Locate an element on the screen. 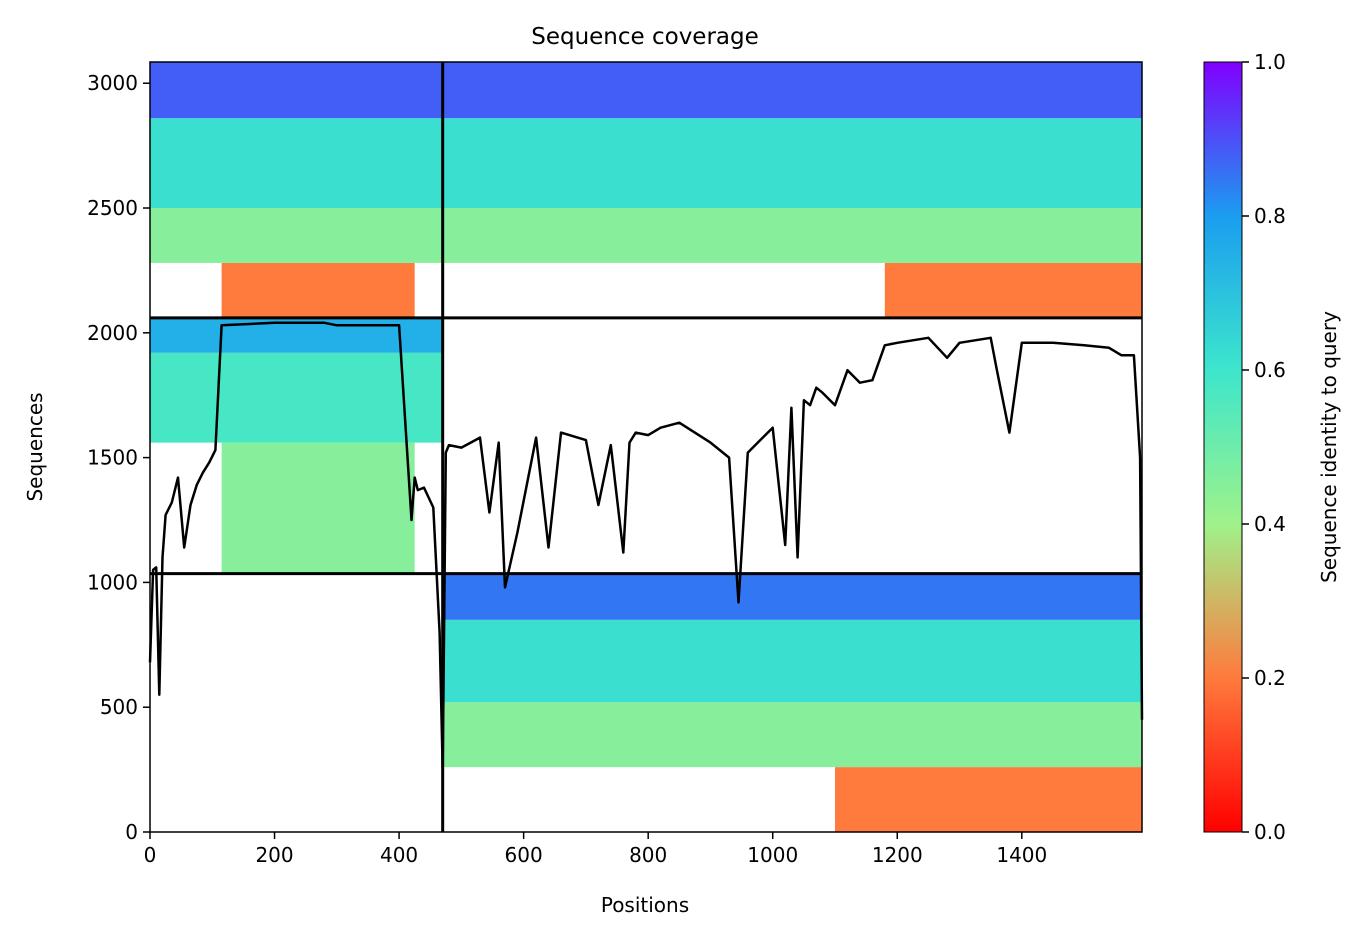 This screenshot has width=1364, height=944. y-tick-label: 2500 is located at coordinates (112, 208).